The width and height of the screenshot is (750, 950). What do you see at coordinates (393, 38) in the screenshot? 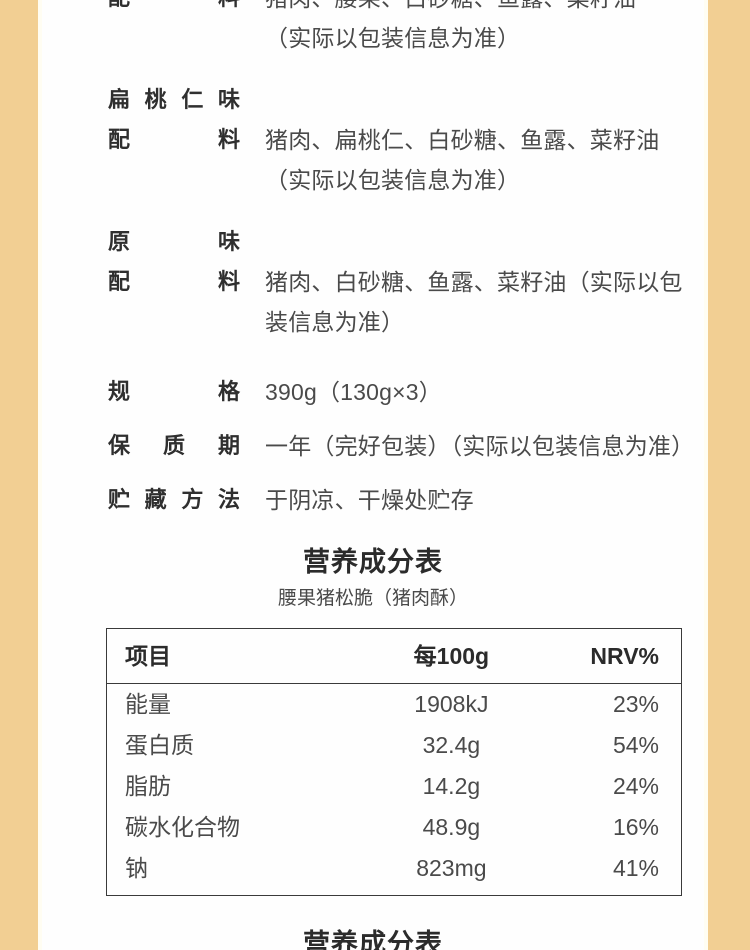
I see `spec-value-line2: （实际以包装信息为准）` at bounding box center [393, 38].